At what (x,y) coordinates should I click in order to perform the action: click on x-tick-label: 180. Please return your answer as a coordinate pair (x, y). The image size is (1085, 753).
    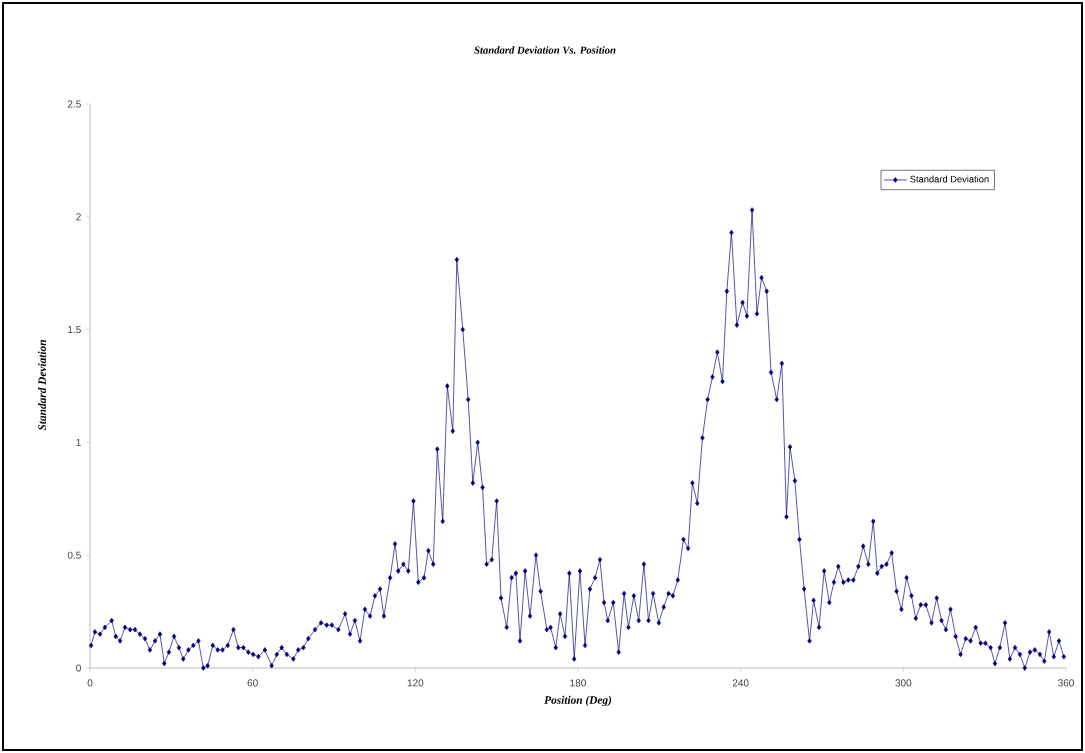
    Looking at the image, I should click on (578, 683).